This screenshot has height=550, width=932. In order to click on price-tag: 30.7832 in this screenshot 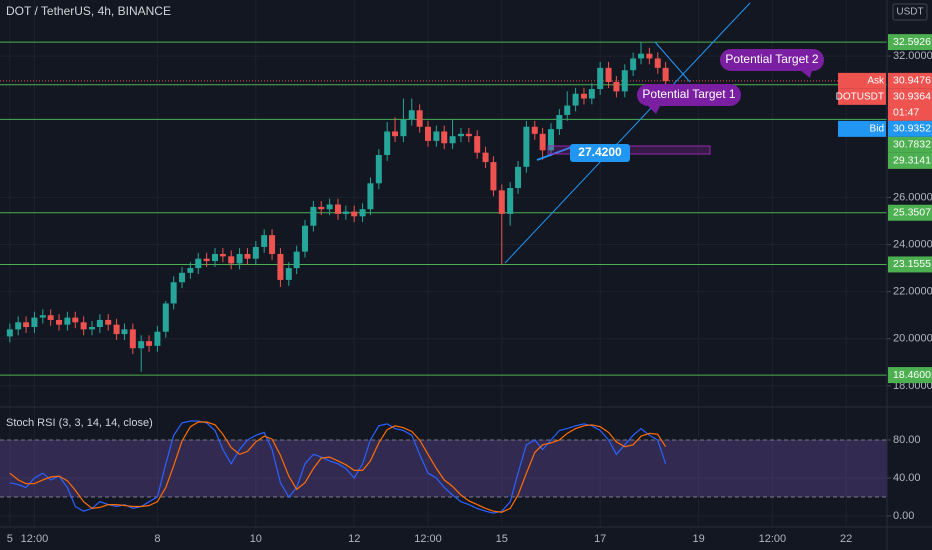, I will do `click(912, 145)`.